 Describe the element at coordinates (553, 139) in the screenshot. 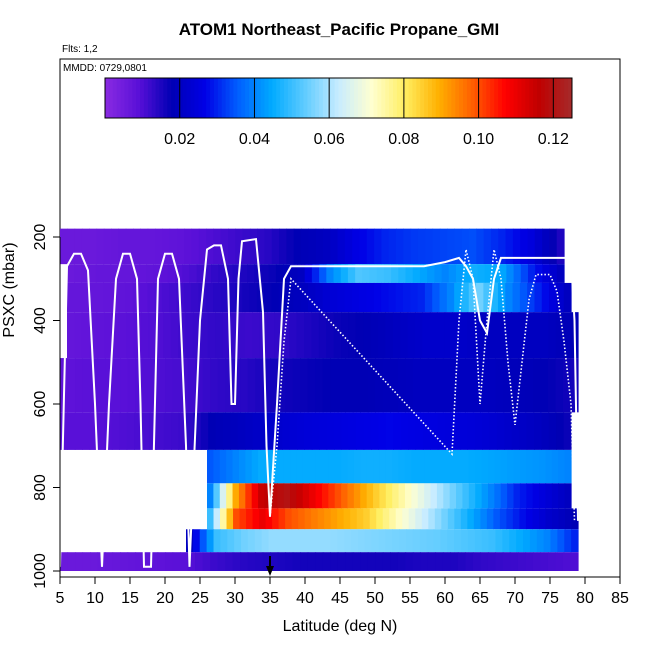

I see `colorbar-tick-label: 0.12` at that location.